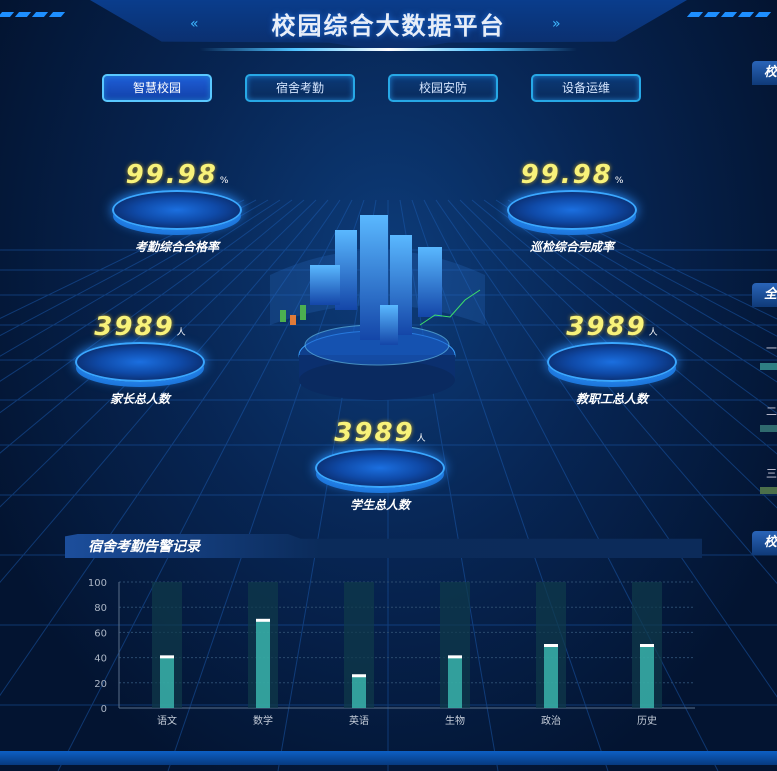 The height and width of the screenshot is (771, 777). What do you see at coordinates (388, 758) in the screenshot?
I see `footer-bar` at bounding box center [388, 758].